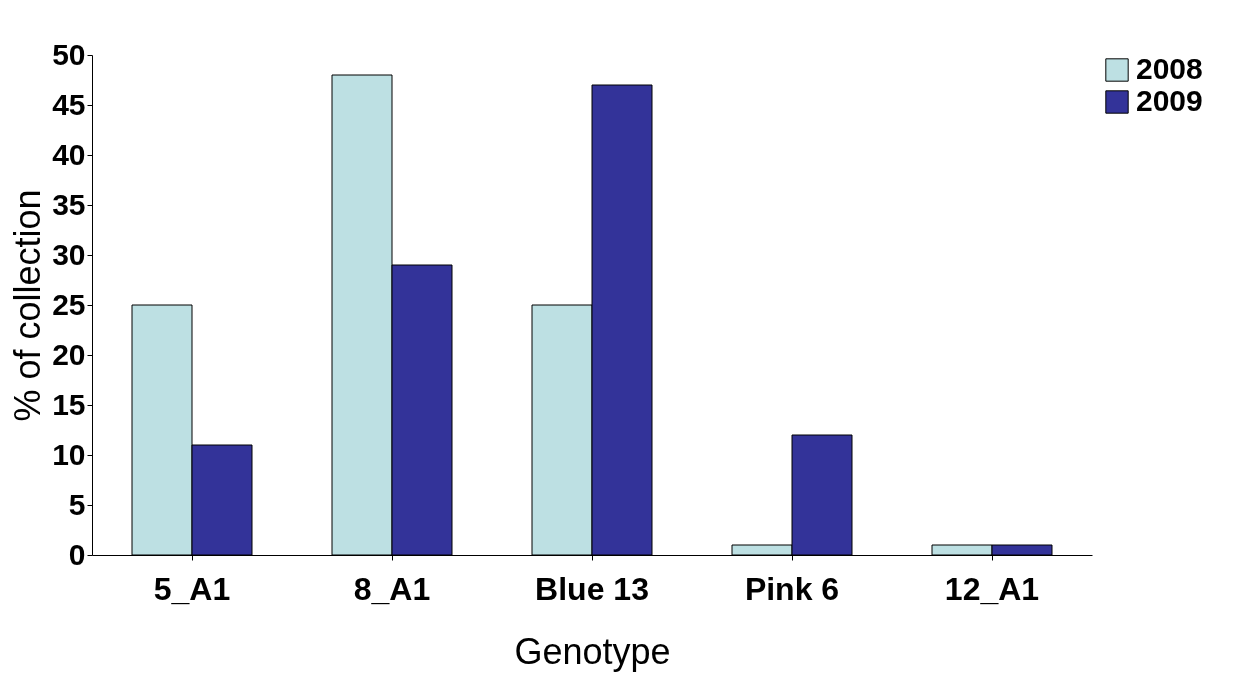  What do you see at coordinates (592, 588) in the screenshot?
I see `x-tick-label: Blue 13` at bounding box center [592, 588].